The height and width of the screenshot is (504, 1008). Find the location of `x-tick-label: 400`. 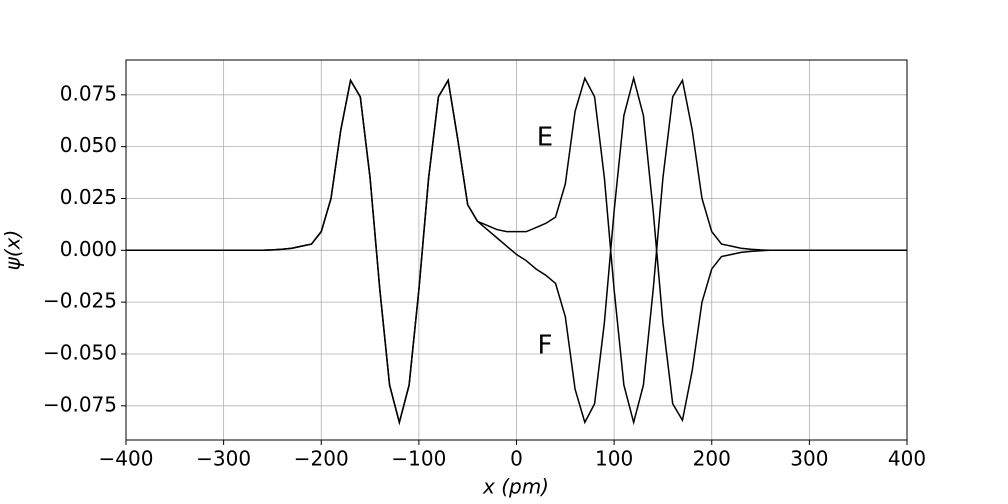

x-tick-label: 400 is located at coordinates (907, 459).